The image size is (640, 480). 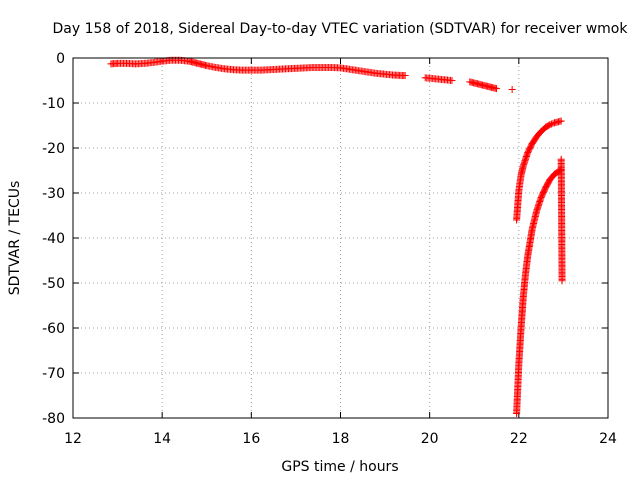 I want to click on y-tick-label: -60, so click(x=53, y=329).